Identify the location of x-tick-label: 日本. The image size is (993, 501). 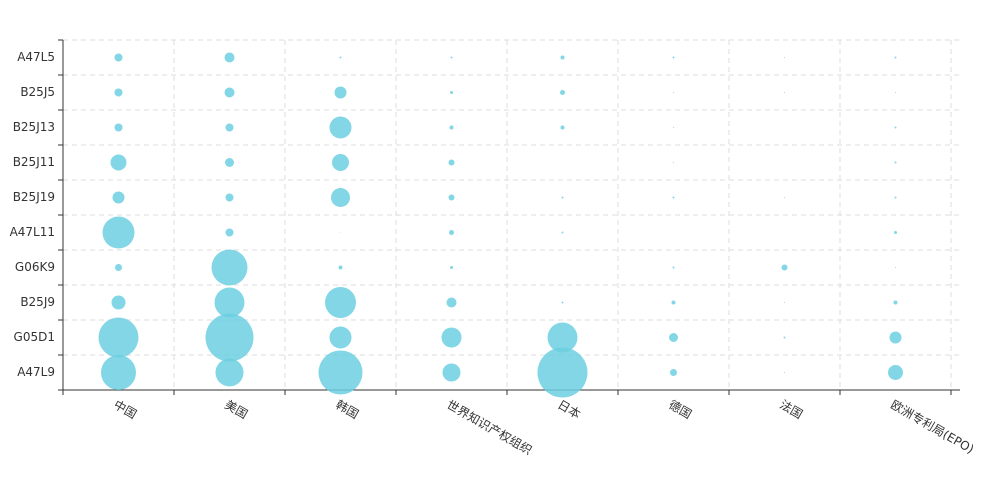
(569, 410).